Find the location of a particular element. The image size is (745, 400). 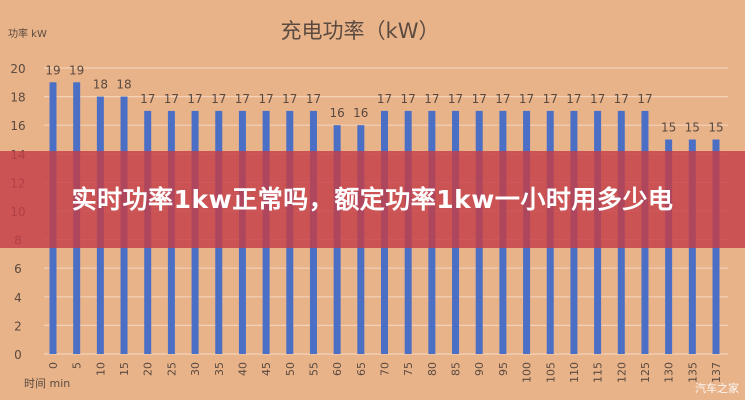

headline-text: 实时功率1kw正常吗，额定功率1kw一小时用多少电 is located at coordinates (372, 199).